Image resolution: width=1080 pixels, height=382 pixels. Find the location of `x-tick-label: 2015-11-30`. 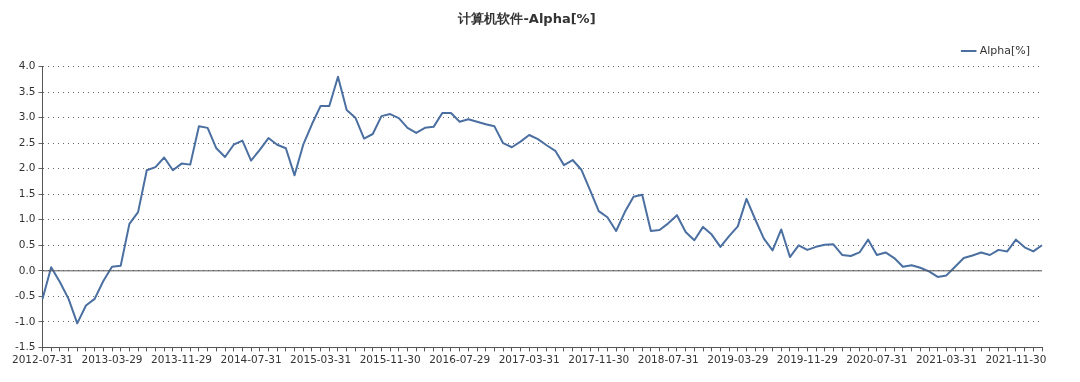

x-tick-label: 2015-11-30 is located at coordinates (390, 359).